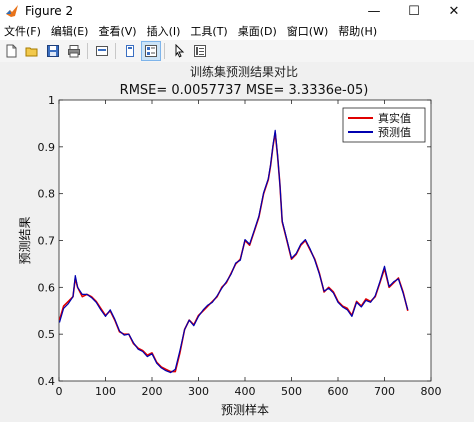 The height and width of the screenshot is (422, 474). What do you see at coordinates (244, 71) in the screenshot?
I see `chart-title: 训练集预测结果对比` at bounding box center [244, 71].